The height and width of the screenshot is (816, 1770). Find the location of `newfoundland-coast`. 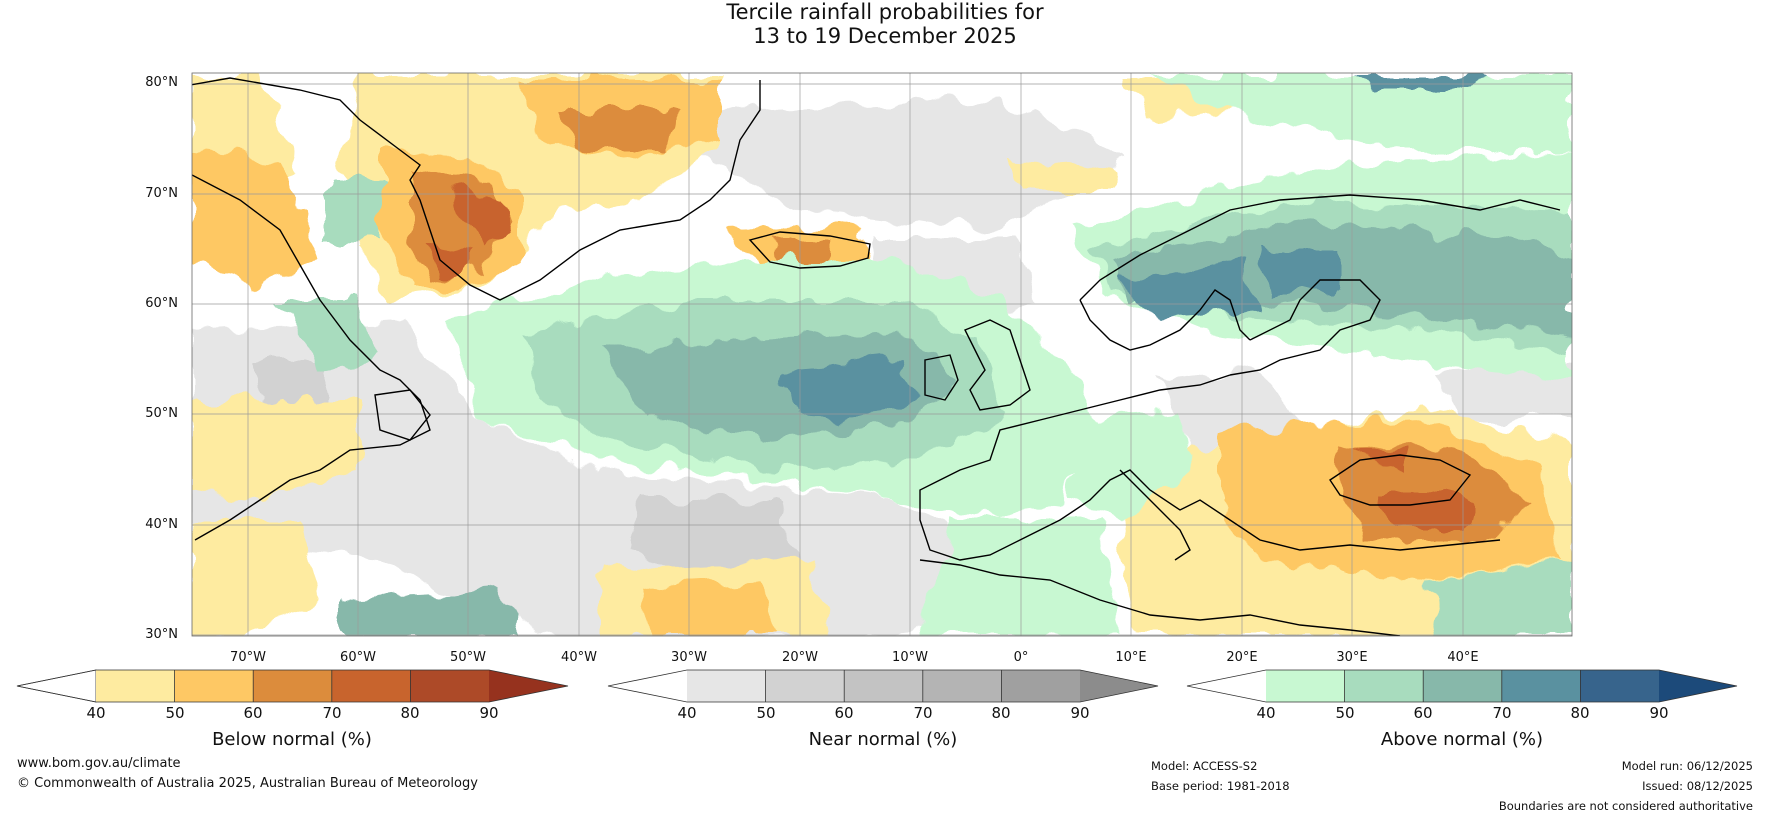

newfoundland-coast is located at coordinates (402, 415).